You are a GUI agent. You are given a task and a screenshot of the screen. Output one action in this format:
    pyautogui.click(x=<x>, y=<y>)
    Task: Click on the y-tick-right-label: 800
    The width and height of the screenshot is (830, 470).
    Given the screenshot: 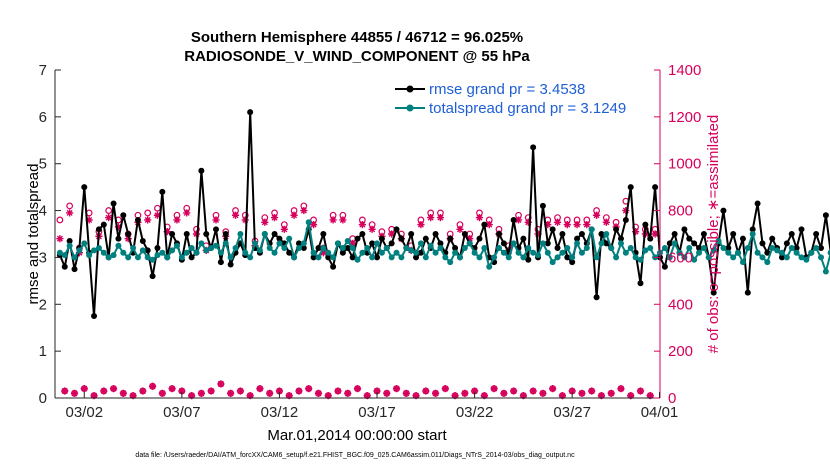 What is the action you would take?
    pyautogui.click(x=680, y=211)
    